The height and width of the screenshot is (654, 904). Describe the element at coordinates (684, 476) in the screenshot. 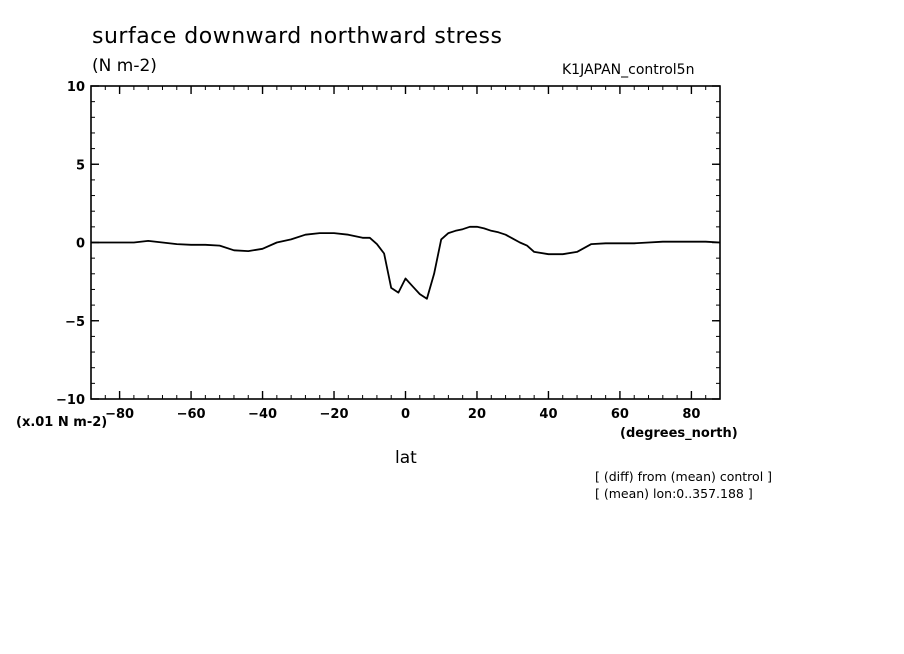

I see `note-diff: [ (diff) from (mean) control ]` at that location.